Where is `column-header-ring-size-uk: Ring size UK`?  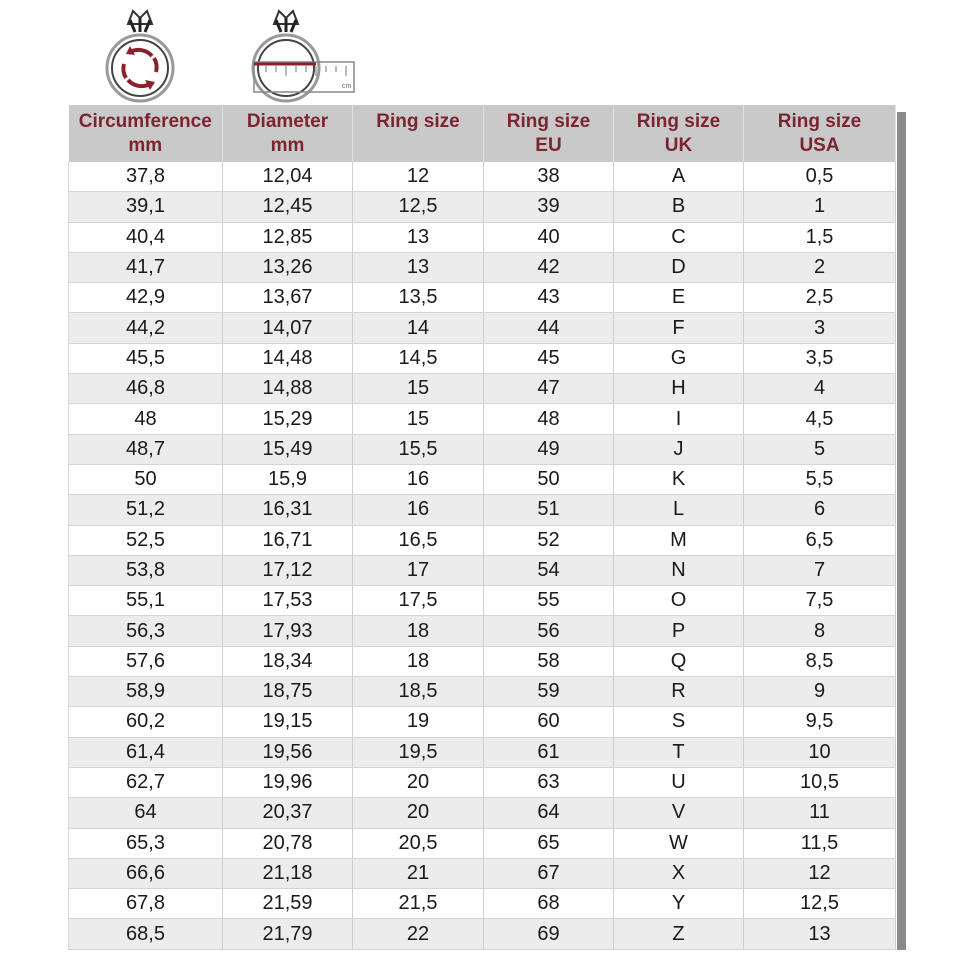 column-header-ring-size-uk: Ring size UK is located at coordinates (678, 133).